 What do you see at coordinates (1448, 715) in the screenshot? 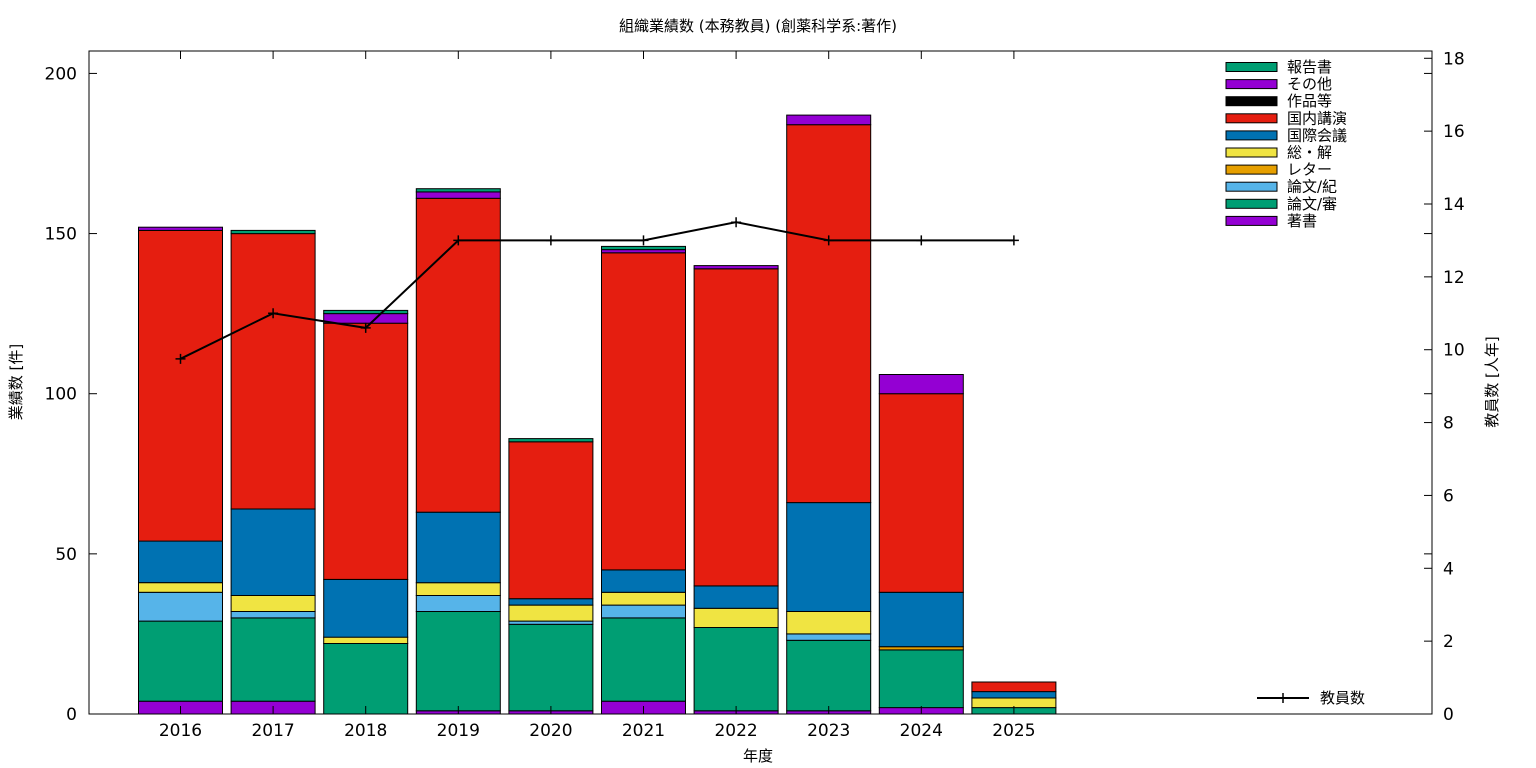
I see `y2-tick-label: 0` at bounding box center [1448, 715].